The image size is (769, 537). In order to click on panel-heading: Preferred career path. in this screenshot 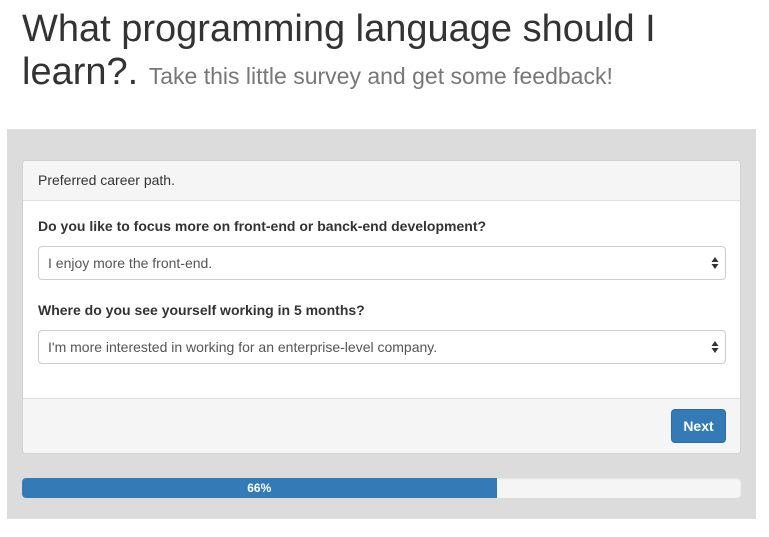, I will do `click(381, 181)`.